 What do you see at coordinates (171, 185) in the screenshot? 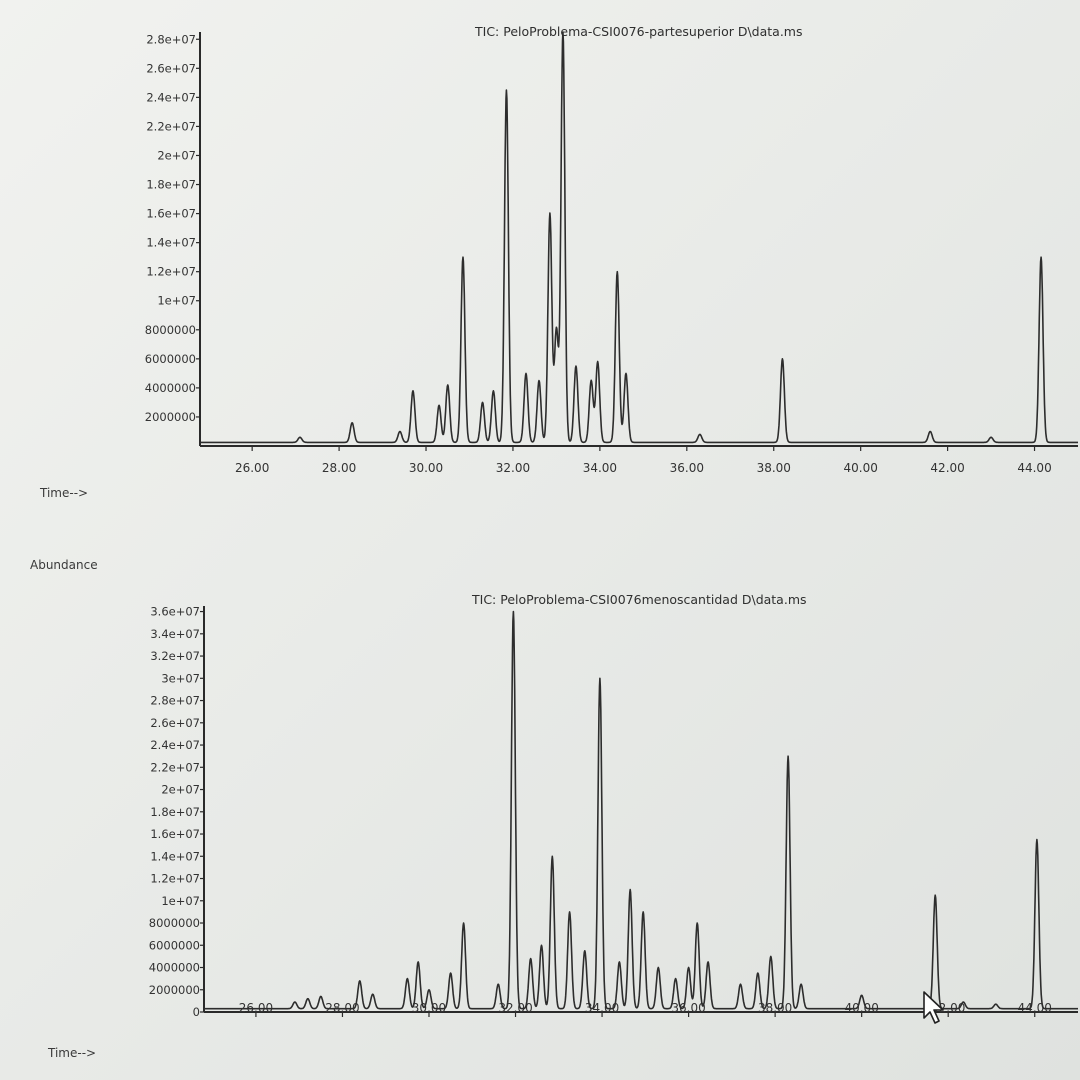
I see `y-tick-label-top: 1.8e+07` at bounding box center [171, 185].